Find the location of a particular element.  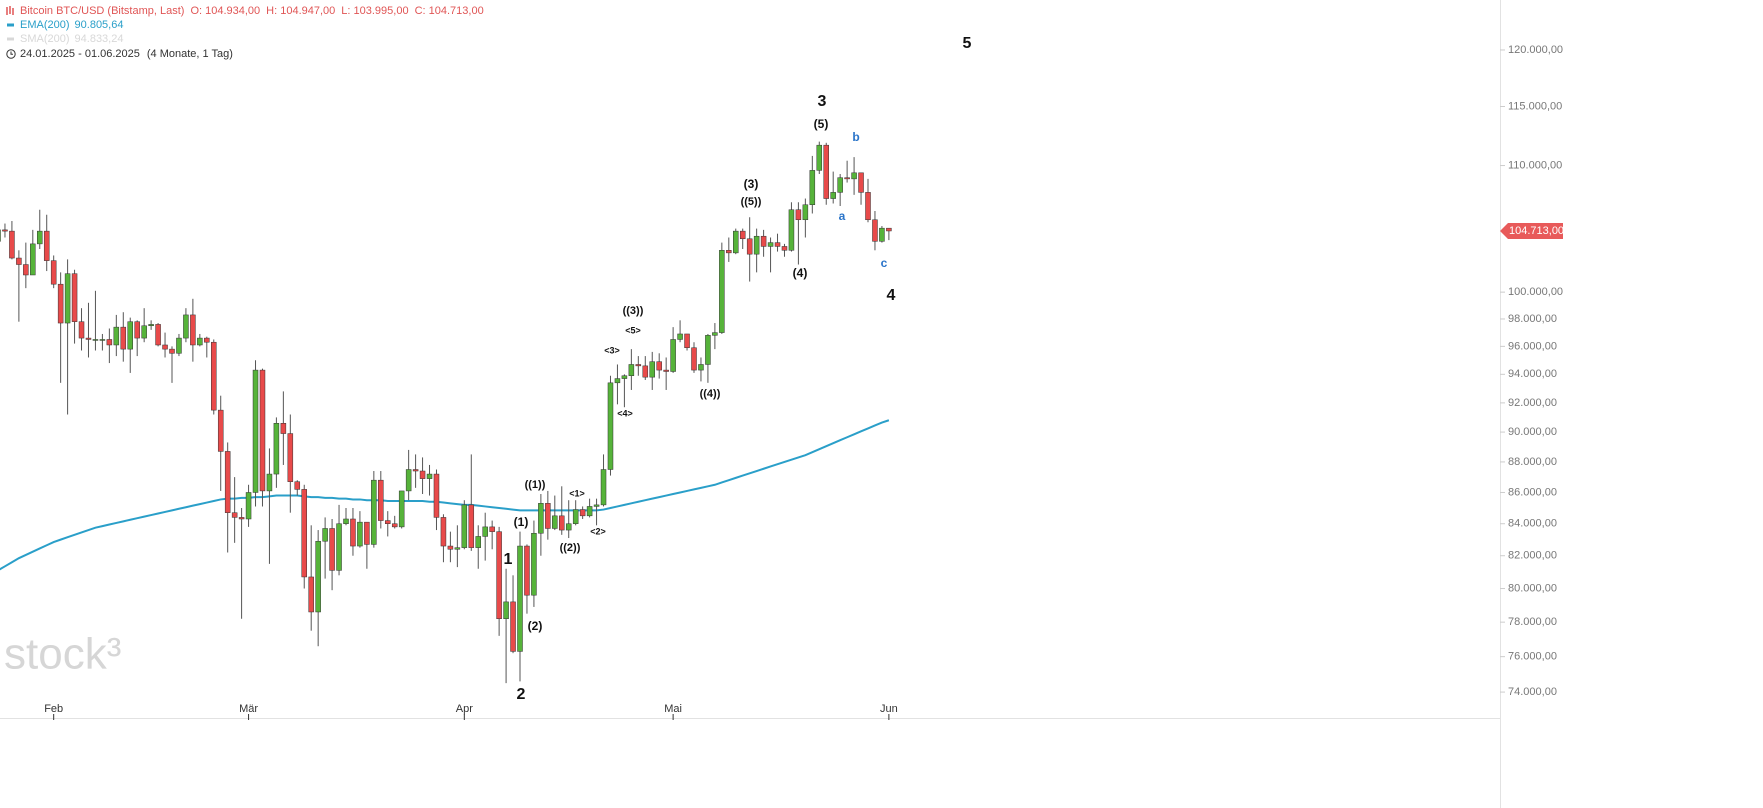

ohlc-value: L: 103.995,00 is located at coordinates (374, 11).